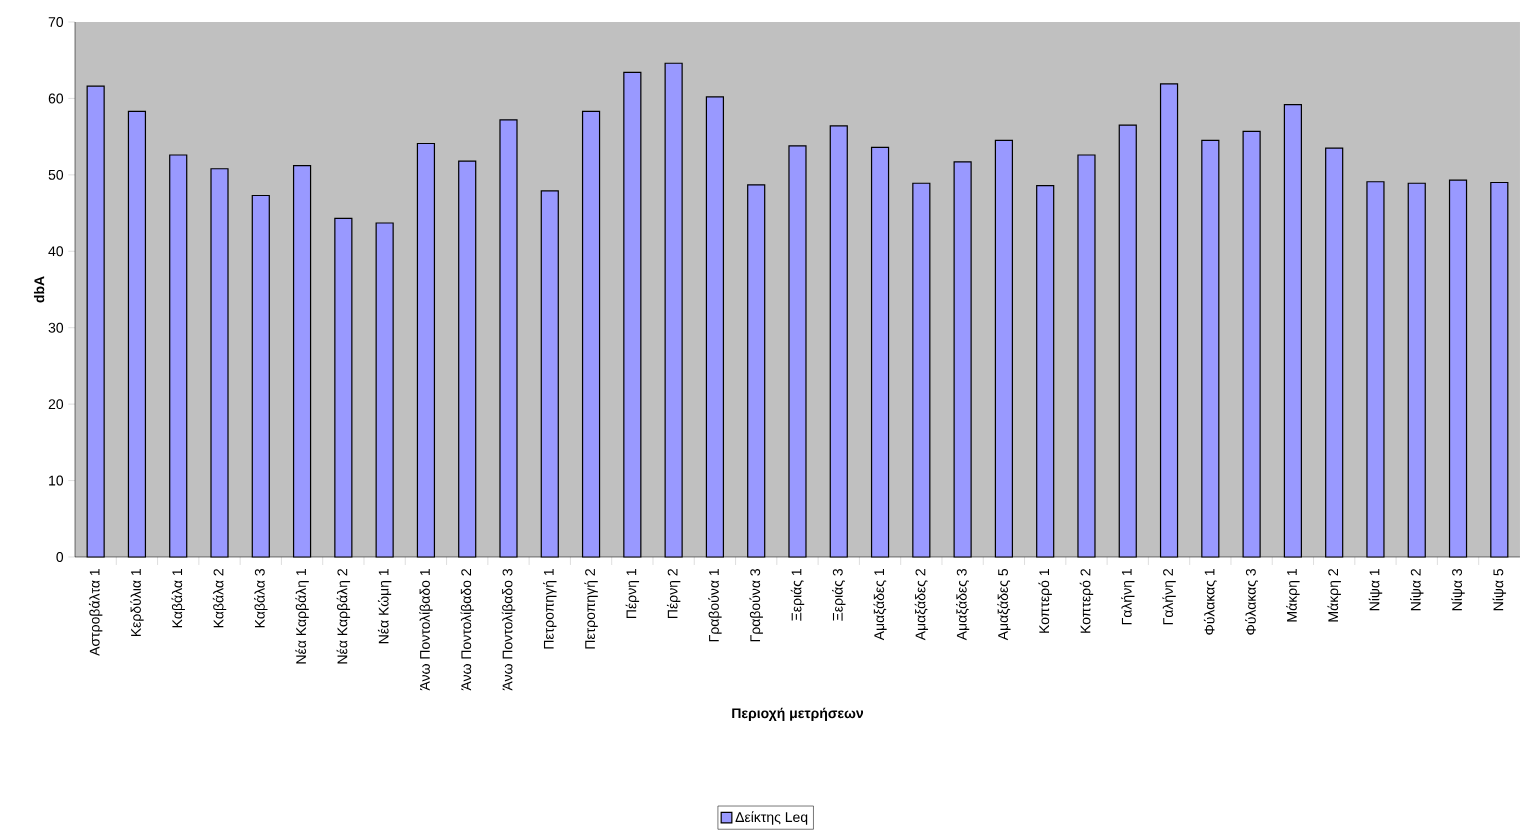 The height and width of the screenshot is (837, 1537). I want to click on x-tick-label: Νίψα 5, so click(1499, 589).